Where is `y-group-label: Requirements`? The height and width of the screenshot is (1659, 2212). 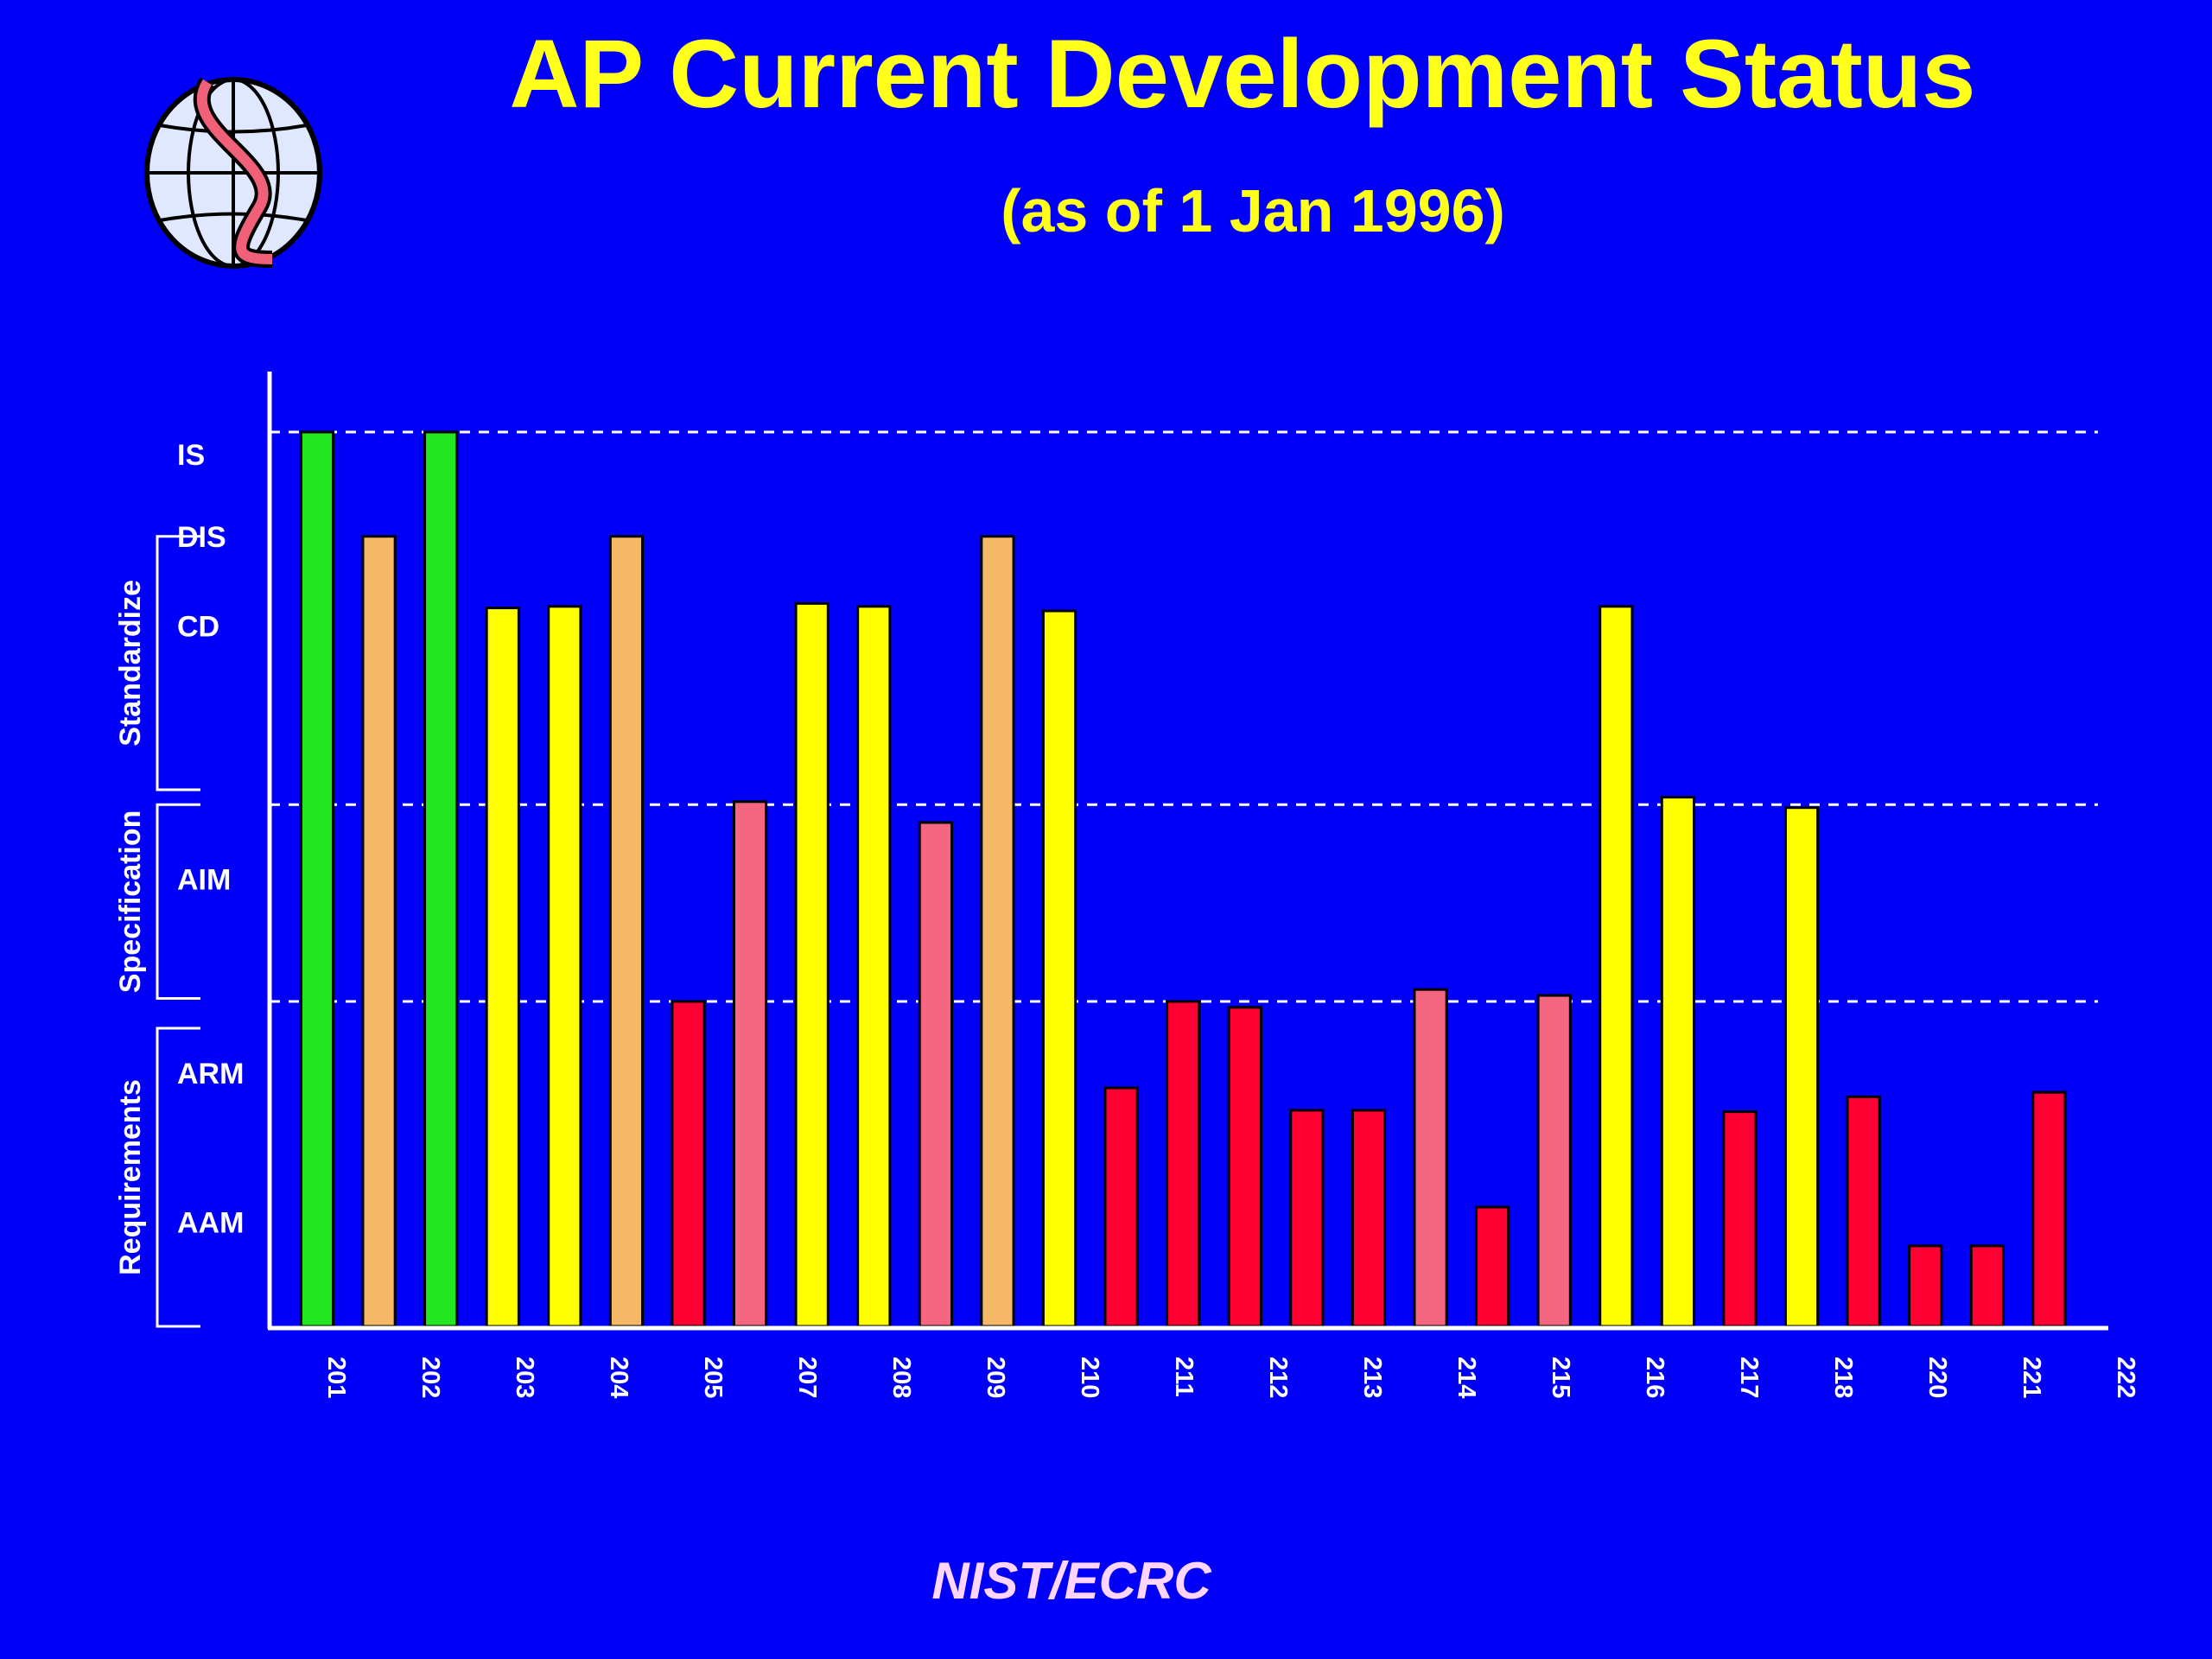 y-group-label: Requirements is located at coordinates (130, 1177).